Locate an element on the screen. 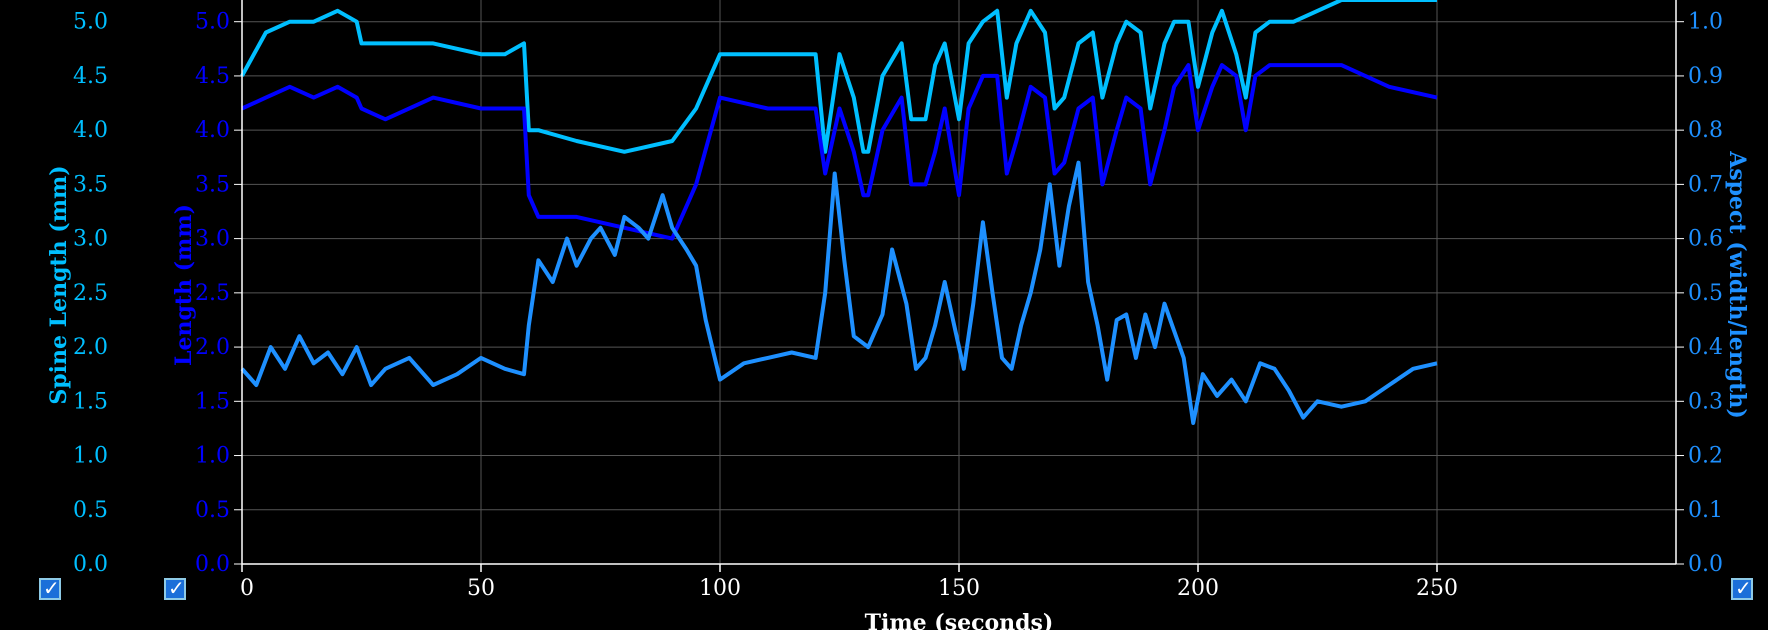  y-tick-label-spine-4: 2.0 is located at coordinates (90, 347).